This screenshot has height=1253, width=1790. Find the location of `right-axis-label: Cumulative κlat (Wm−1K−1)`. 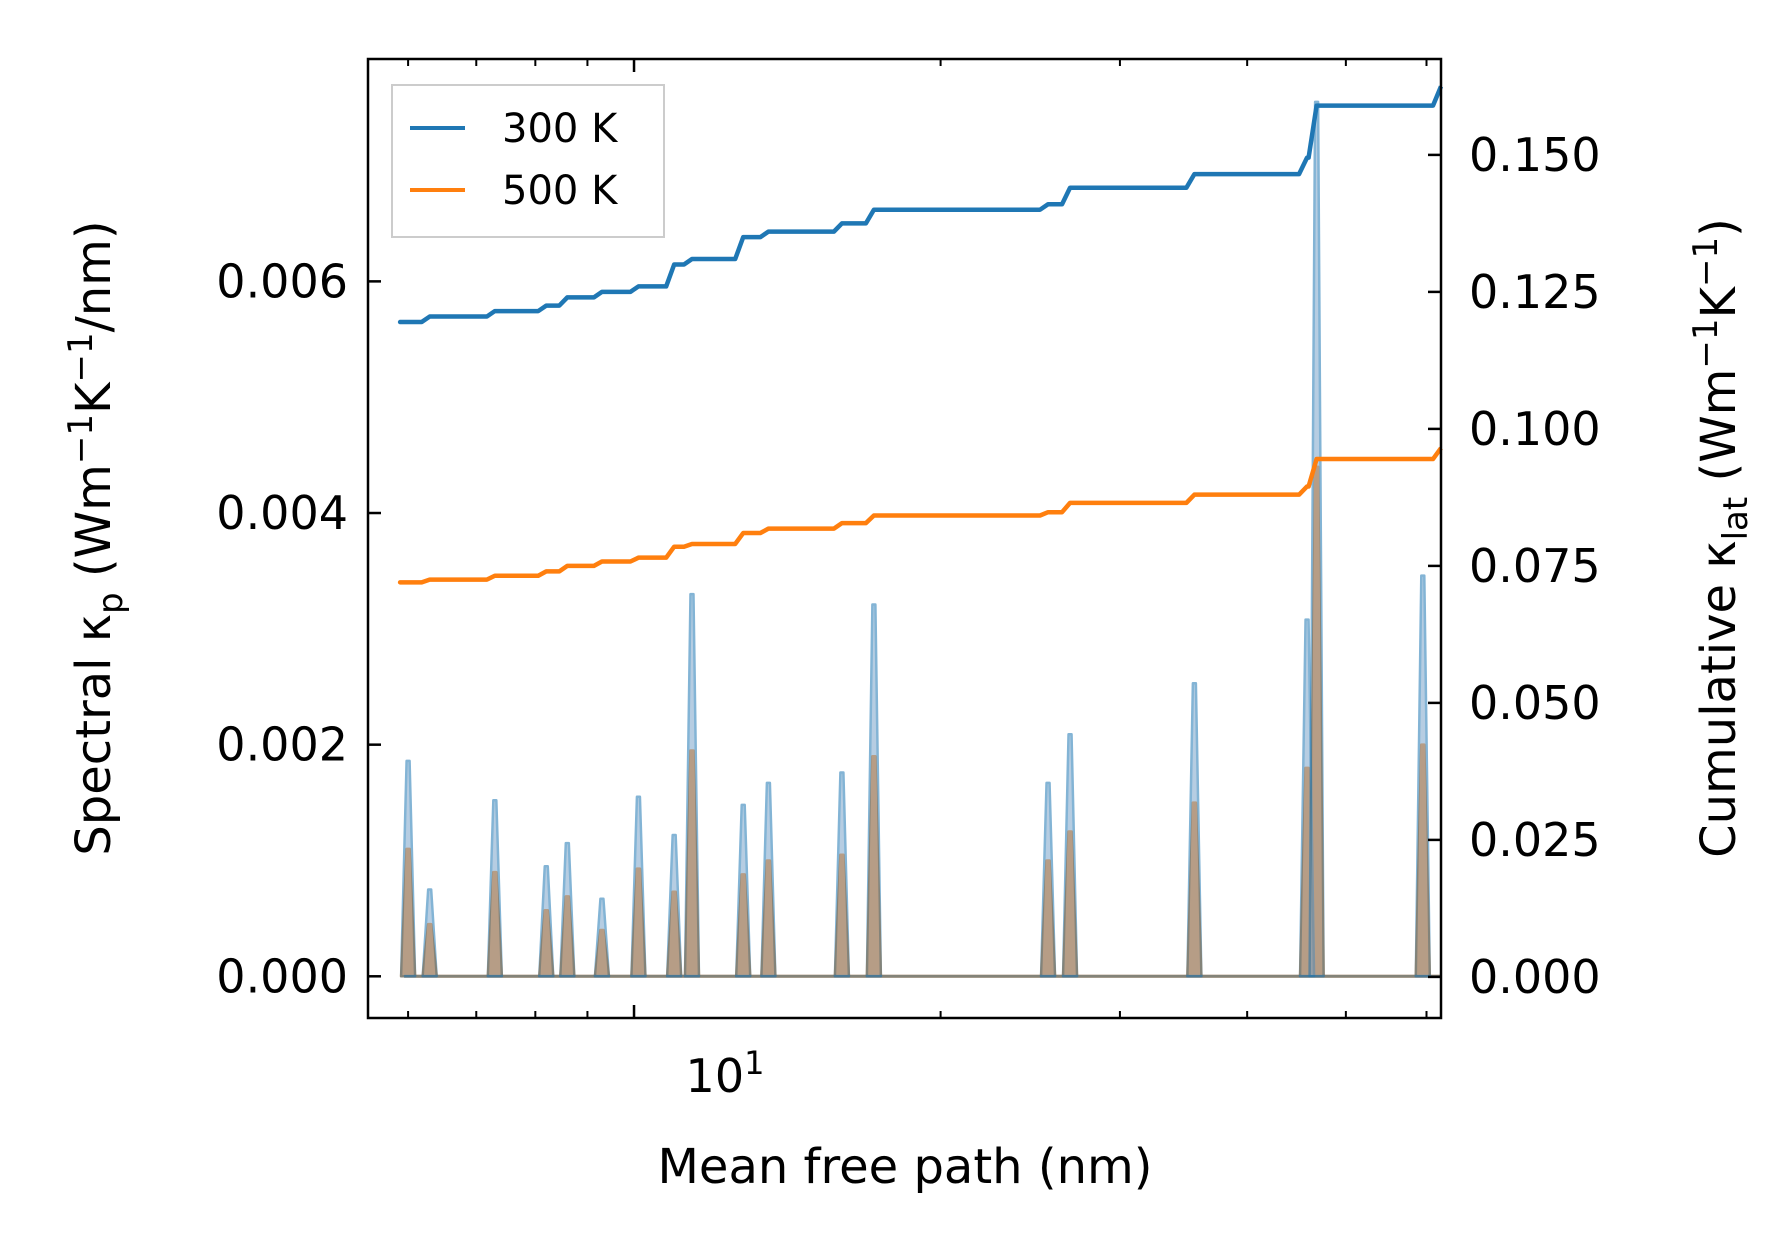

right-axis-label: Cumulative κlat (Wm−1K−1) is located at coordinates (1721, 538).